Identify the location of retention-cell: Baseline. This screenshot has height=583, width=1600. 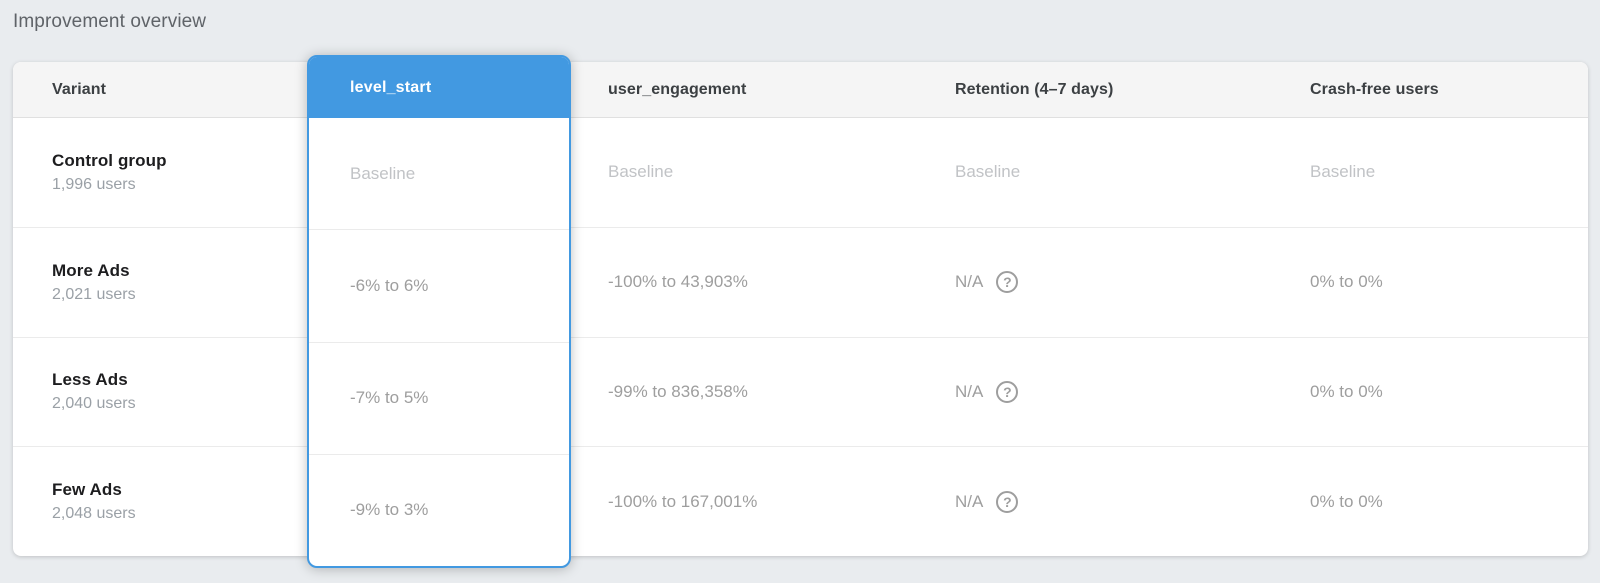
(988, 172).